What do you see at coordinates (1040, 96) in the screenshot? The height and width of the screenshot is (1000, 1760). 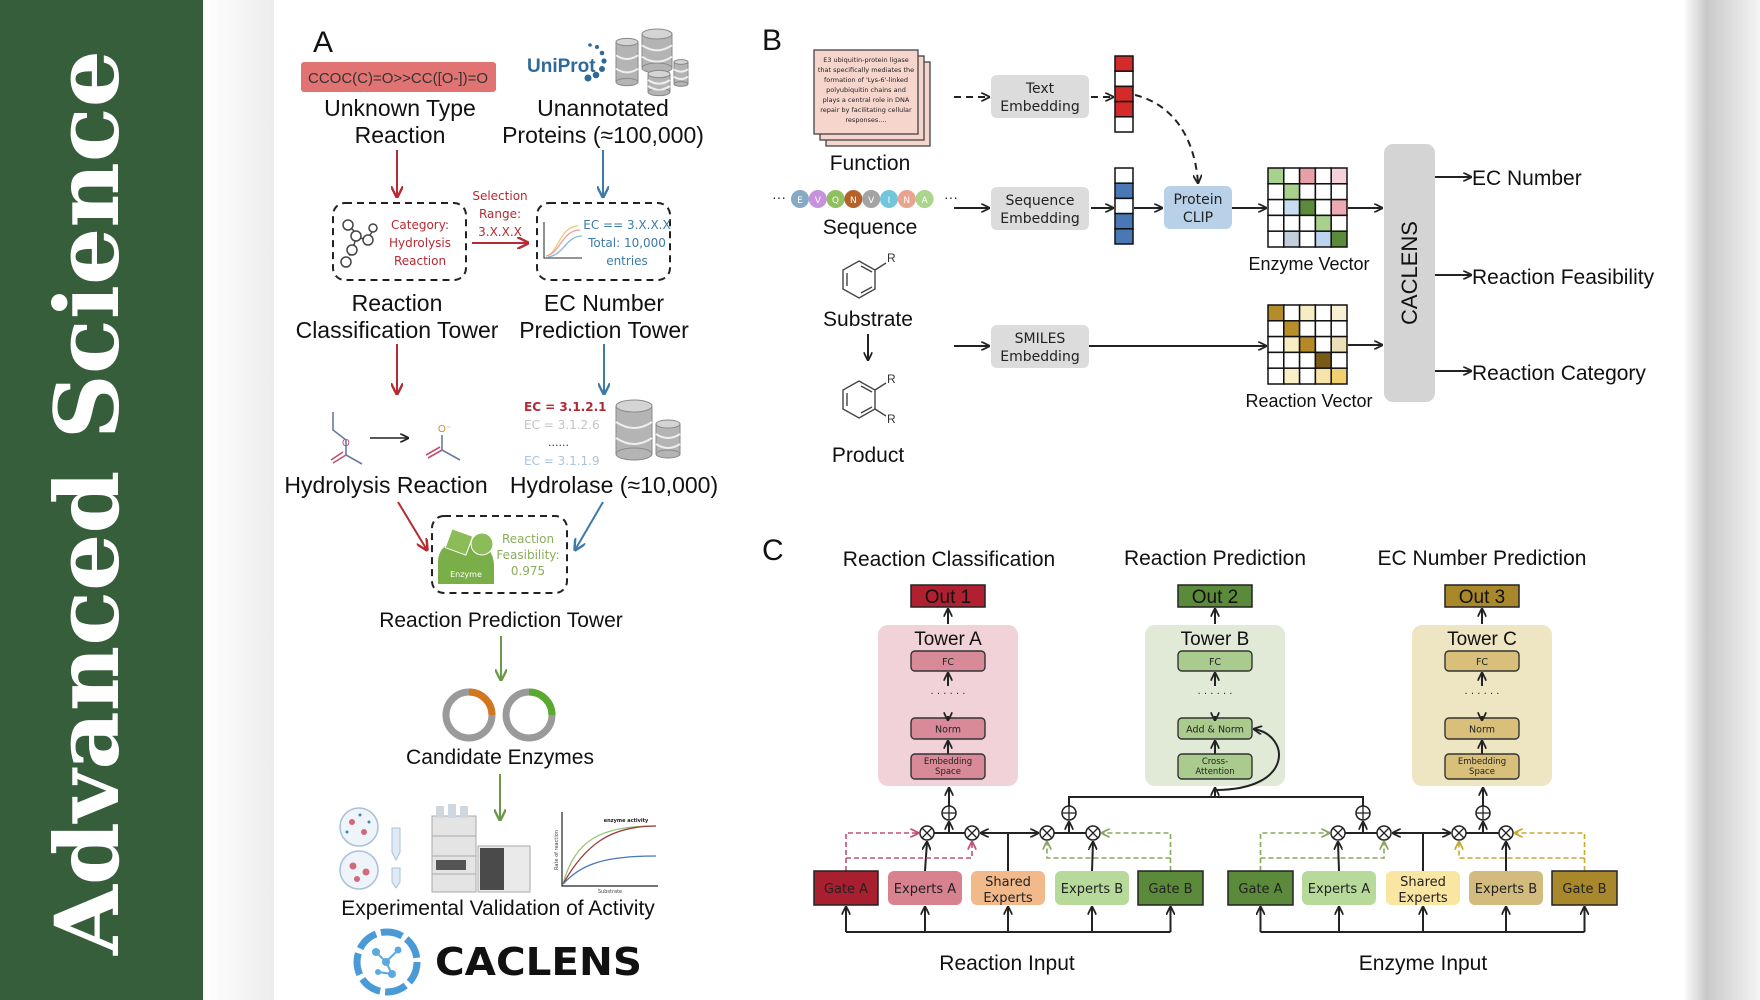 I see `text-embedding-box` at bounding box center [1040, 96].